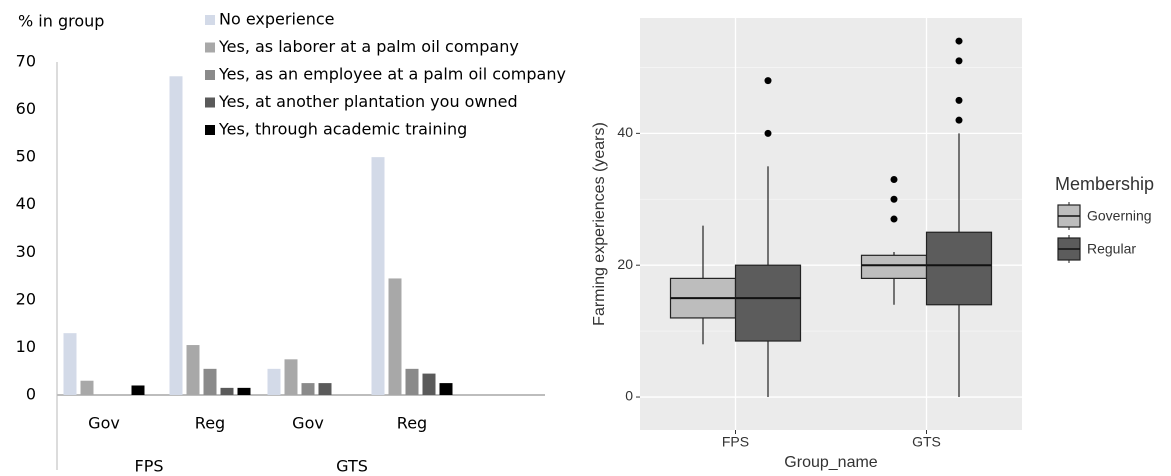  What do you see at coordinates (368, 101) in the screenshot?
I see `legend-label: Yes, at another plantation you owned` at bounding box center [368, 101].